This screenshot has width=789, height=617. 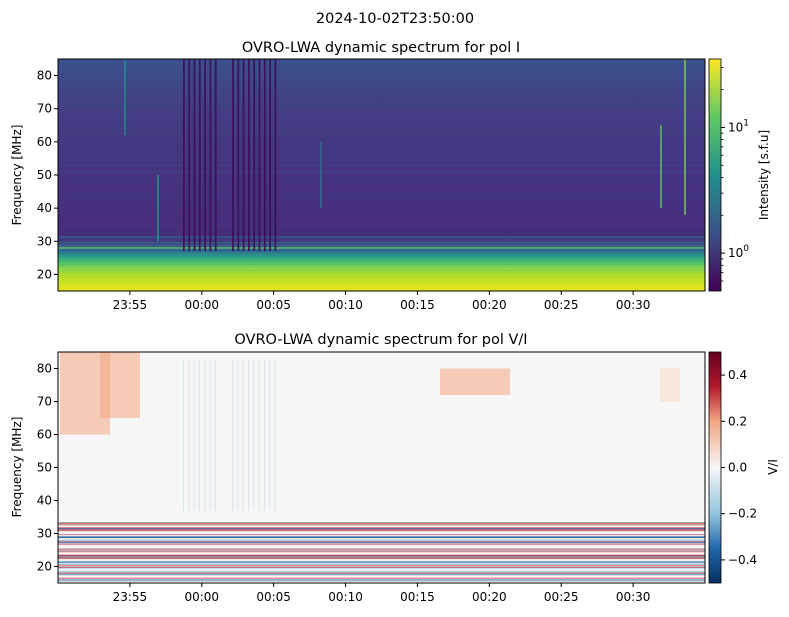 What do you see at coordinates (44, 567) in the screenshot?
I see `y-tick-label: 20` at bounding box center [44, 567].